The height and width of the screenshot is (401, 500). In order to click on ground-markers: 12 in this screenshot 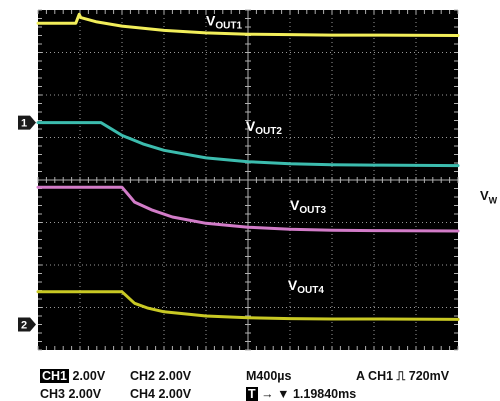, I will do `click(27, 223)`.